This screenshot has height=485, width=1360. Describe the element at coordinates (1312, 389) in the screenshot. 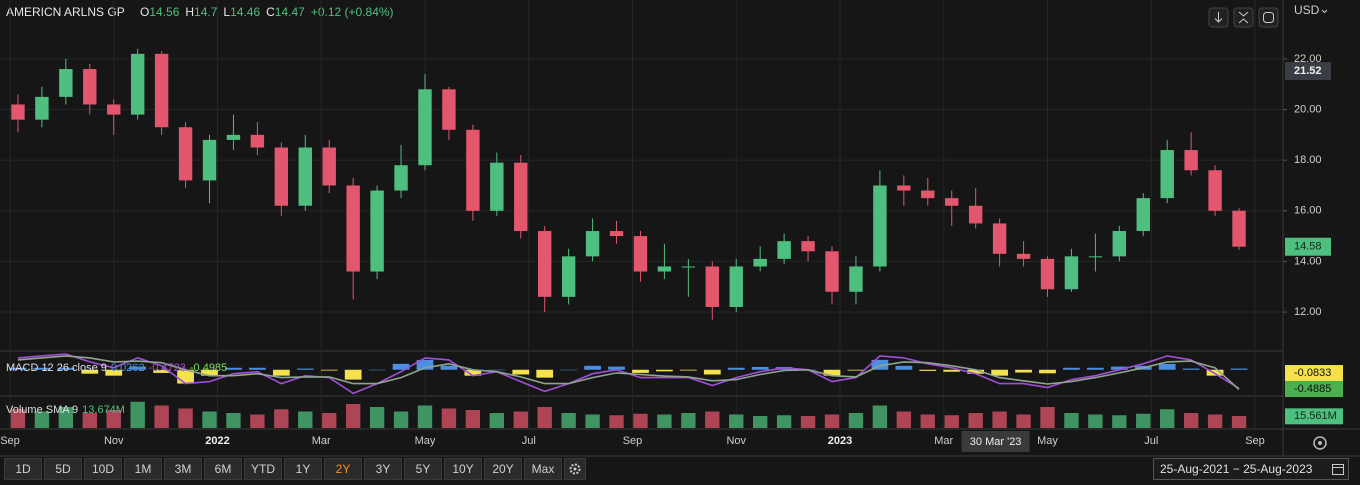

I see `macd-marker: -0.4885` at that location.